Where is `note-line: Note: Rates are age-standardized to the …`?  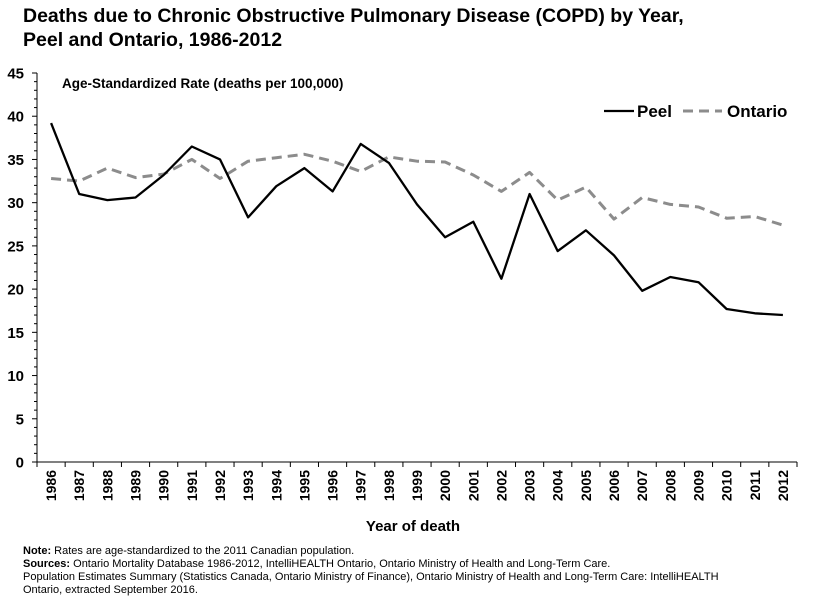 note-line: Note: Rates are age-standardized to the … is located at coordinates (415, 551).